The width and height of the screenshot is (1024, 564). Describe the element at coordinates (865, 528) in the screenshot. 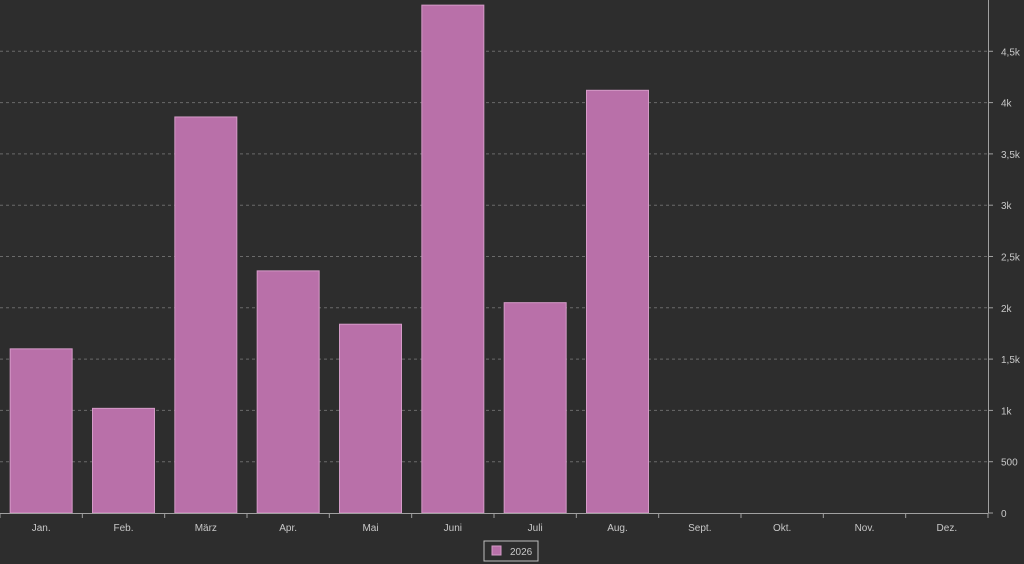

I see `x-tick-label: Nov.` at that location.